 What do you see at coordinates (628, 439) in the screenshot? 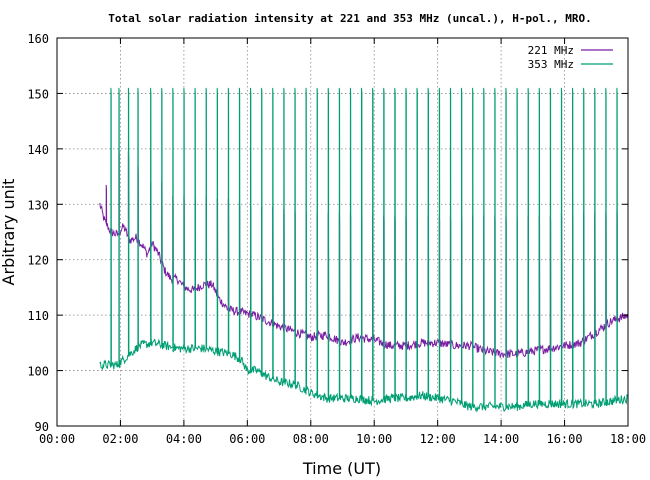
I see `x-tick-label: 18:00` at bounding box center [628, 439].